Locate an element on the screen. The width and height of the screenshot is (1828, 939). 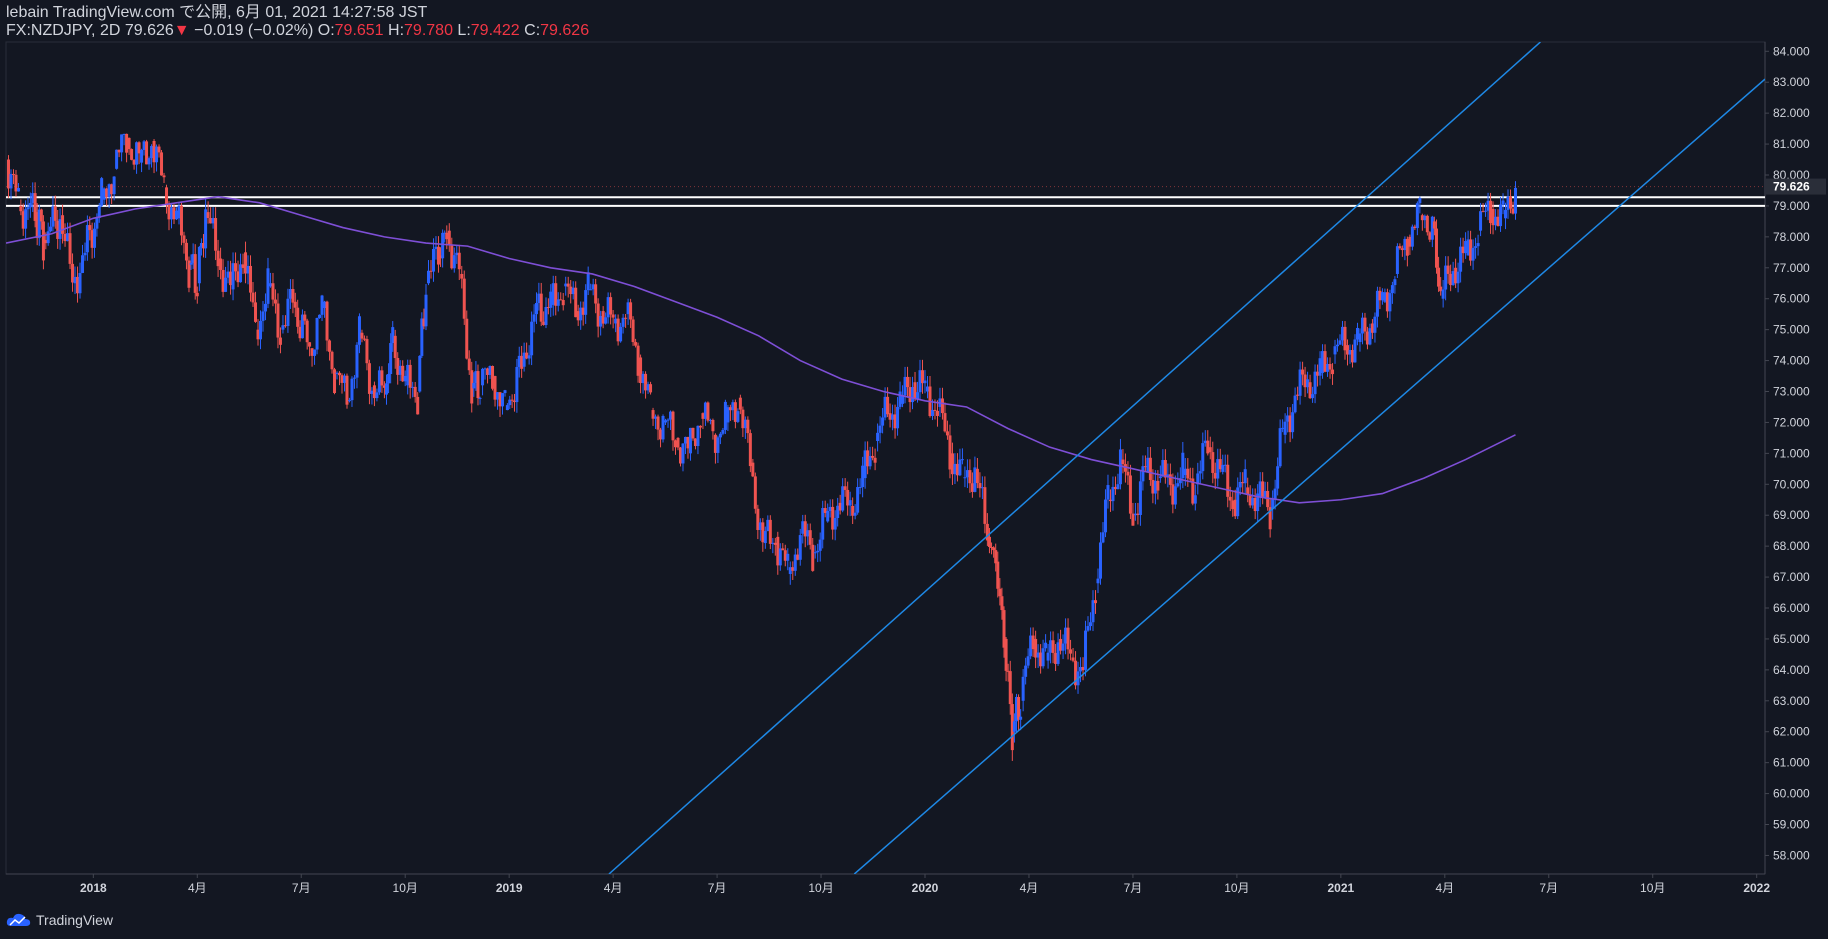
time-tick-label: 2020 is located at coordinates (925, 888).